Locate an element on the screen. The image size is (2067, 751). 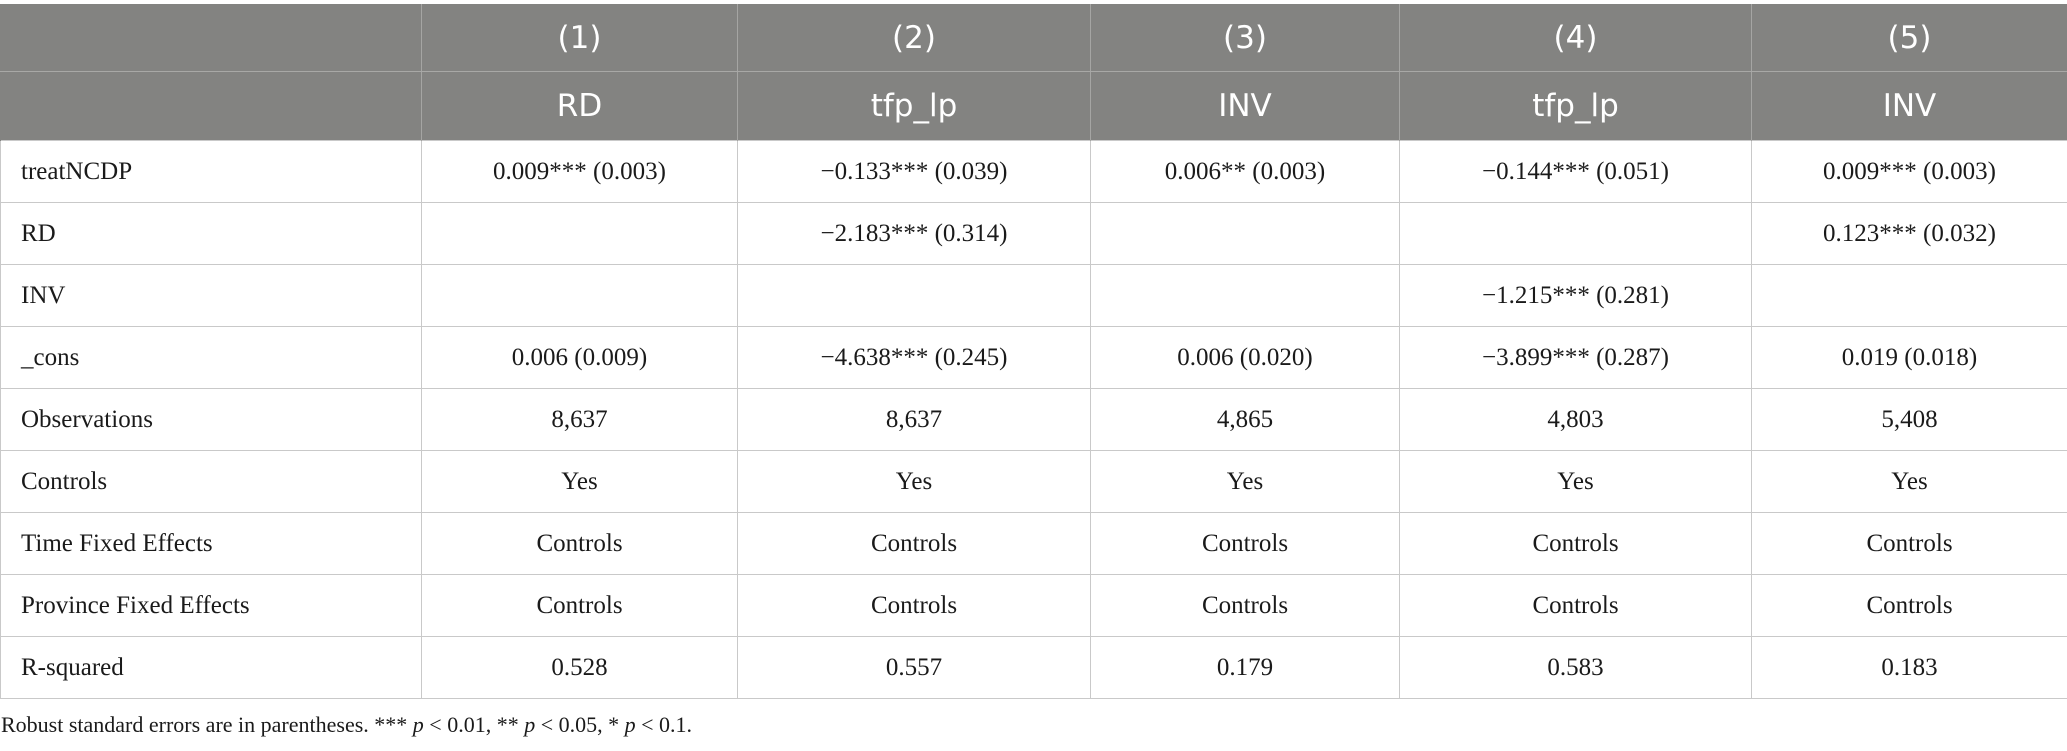
table-cell: 0.557 is located at coordinates (914, 667).